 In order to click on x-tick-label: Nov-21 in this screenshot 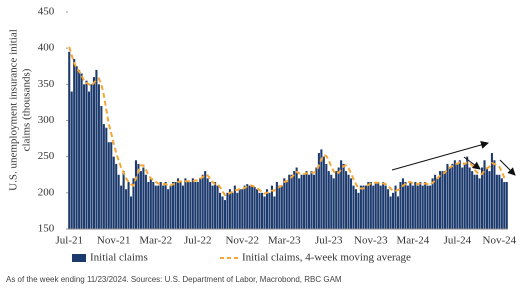, I will do `click(114, 241)`.